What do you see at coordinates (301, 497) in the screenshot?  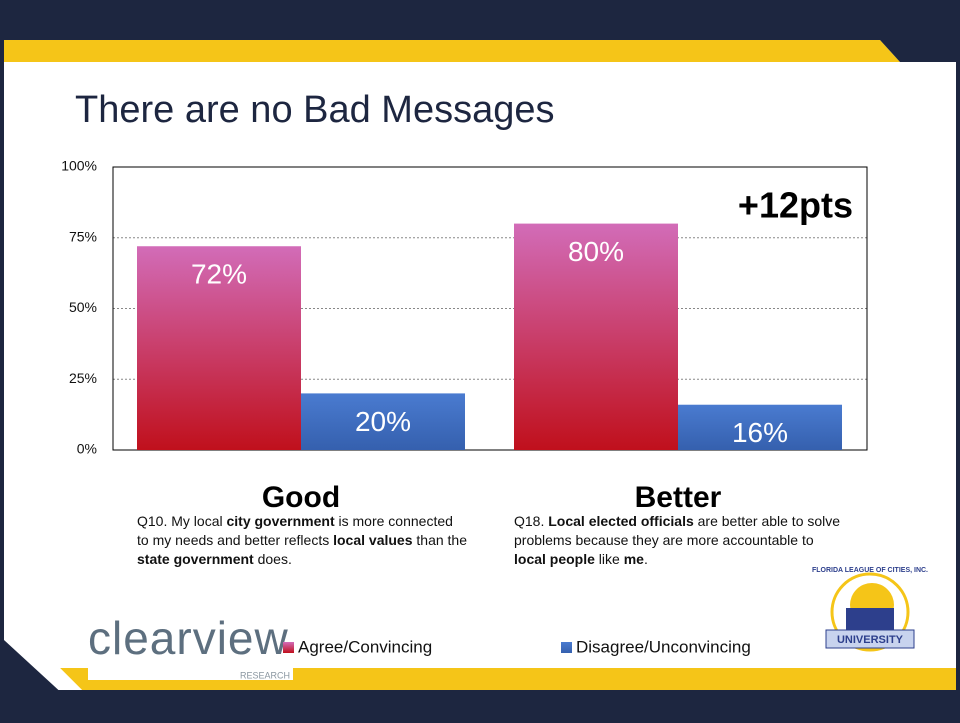 I see `category-label: Good` at bounding box center [301, 497].